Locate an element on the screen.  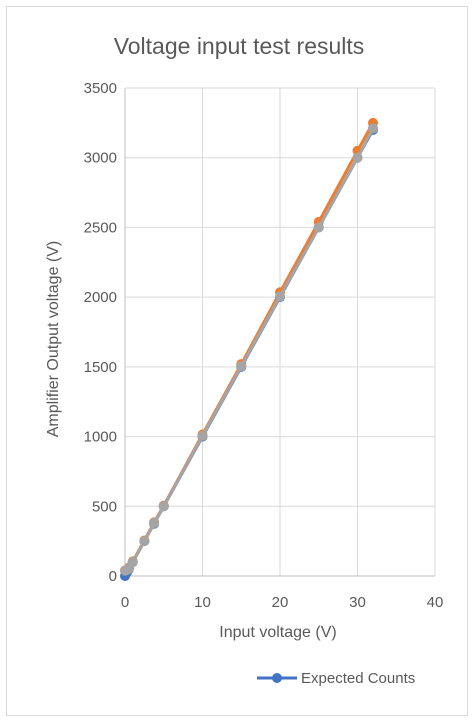
y-tick-label: 1500 is located at coordinates (100, 367).